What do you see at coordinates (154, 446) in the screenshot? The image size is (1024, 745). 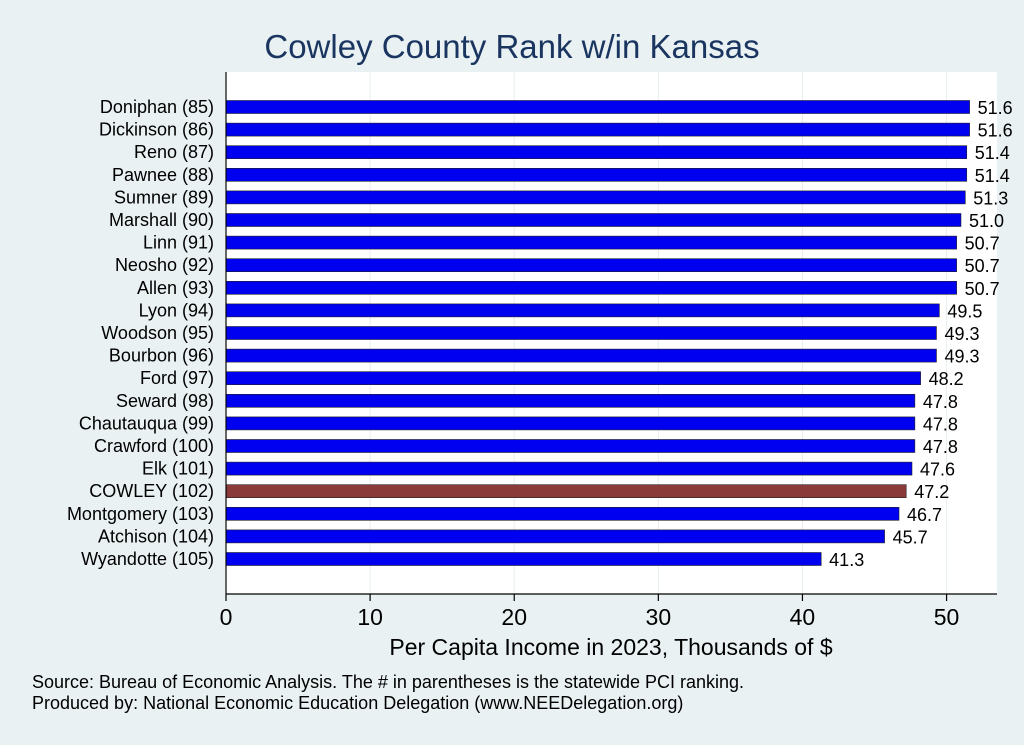 I see `category-label: Crawford (100)` at bounding box center [154, 446].